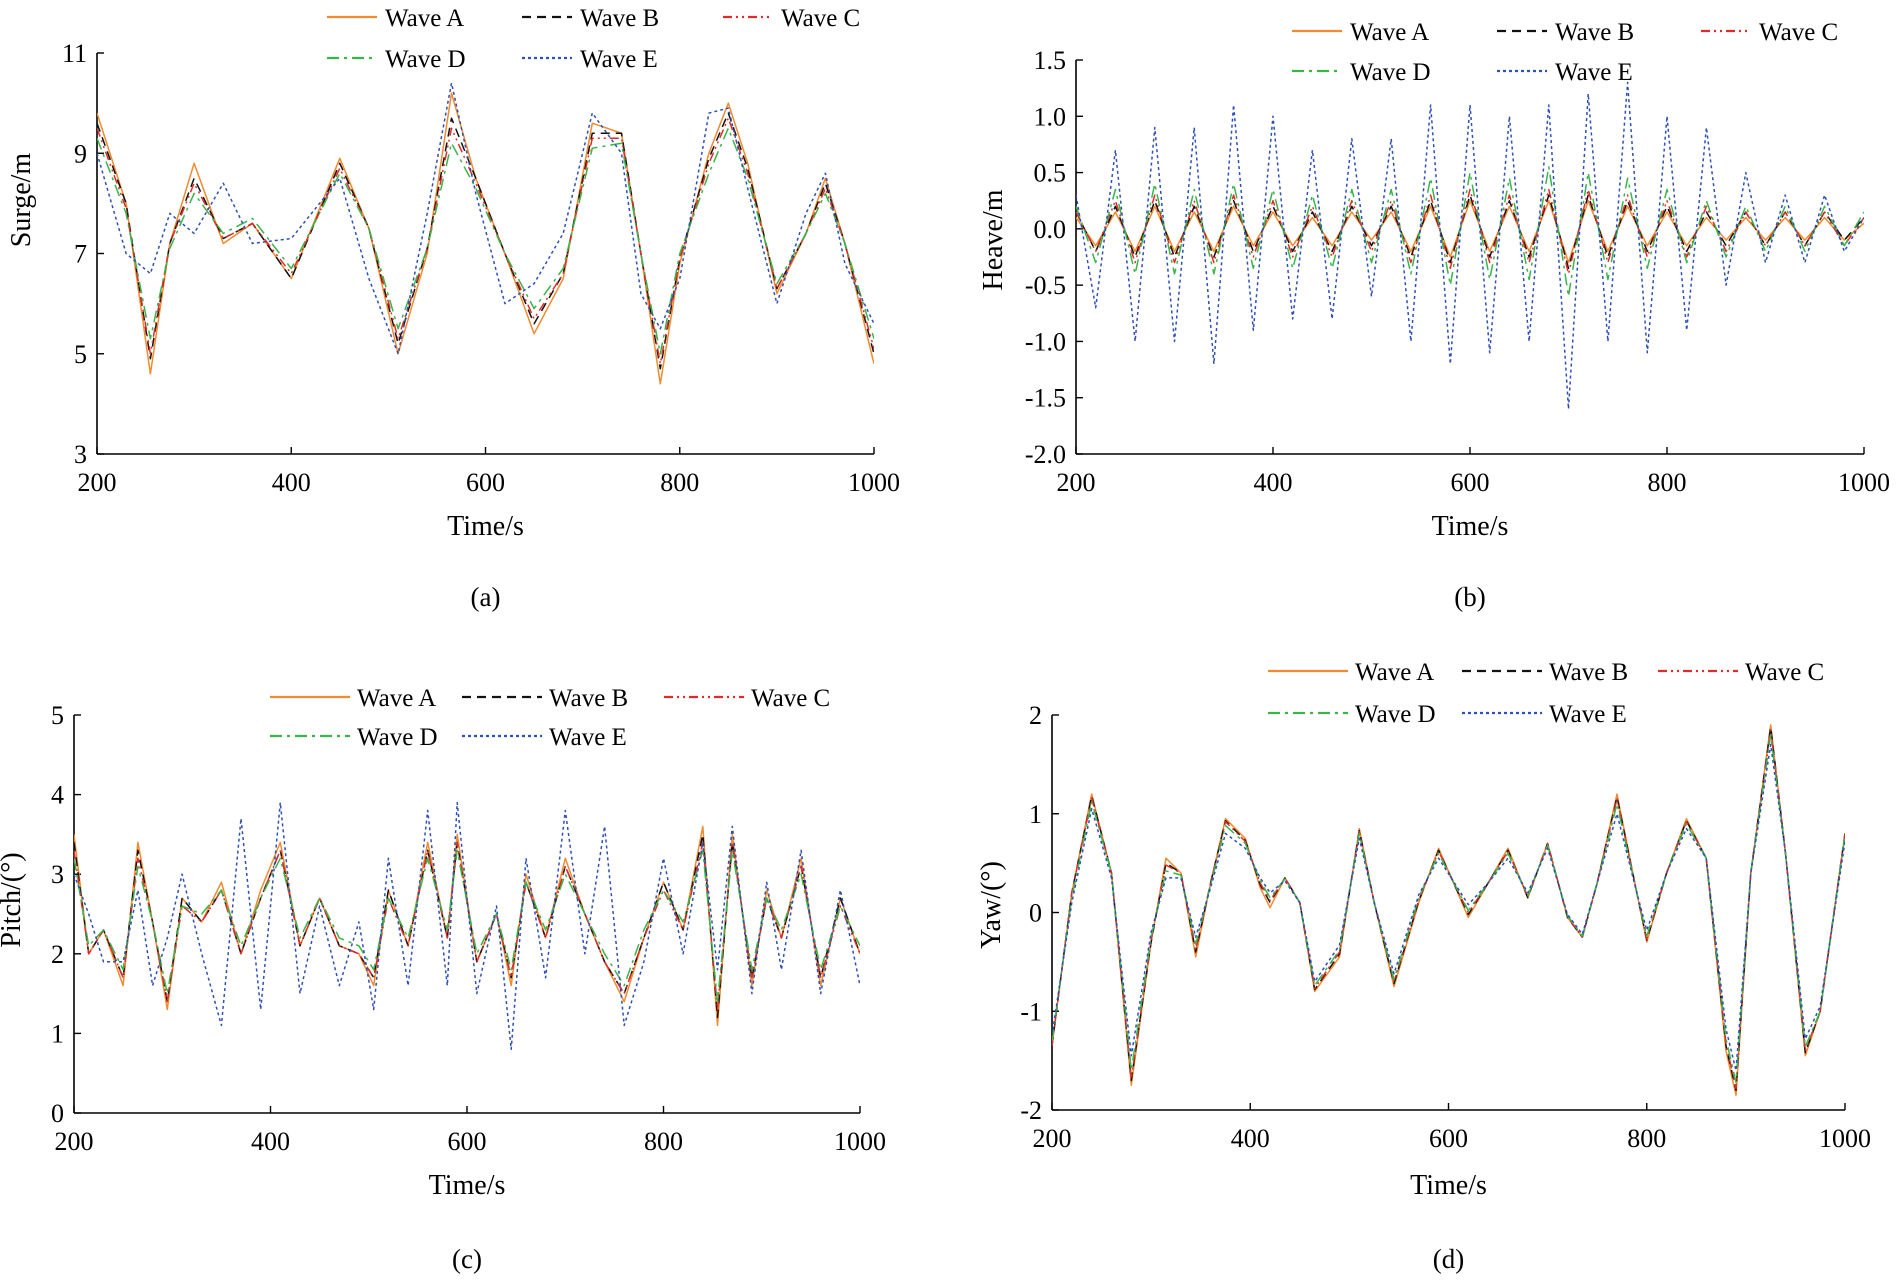 This screenshot has width=1900, height=1287. Describe the element at coordinates (1448, 1259) in the screenshot. I see `panel-label: (d)` at that location.